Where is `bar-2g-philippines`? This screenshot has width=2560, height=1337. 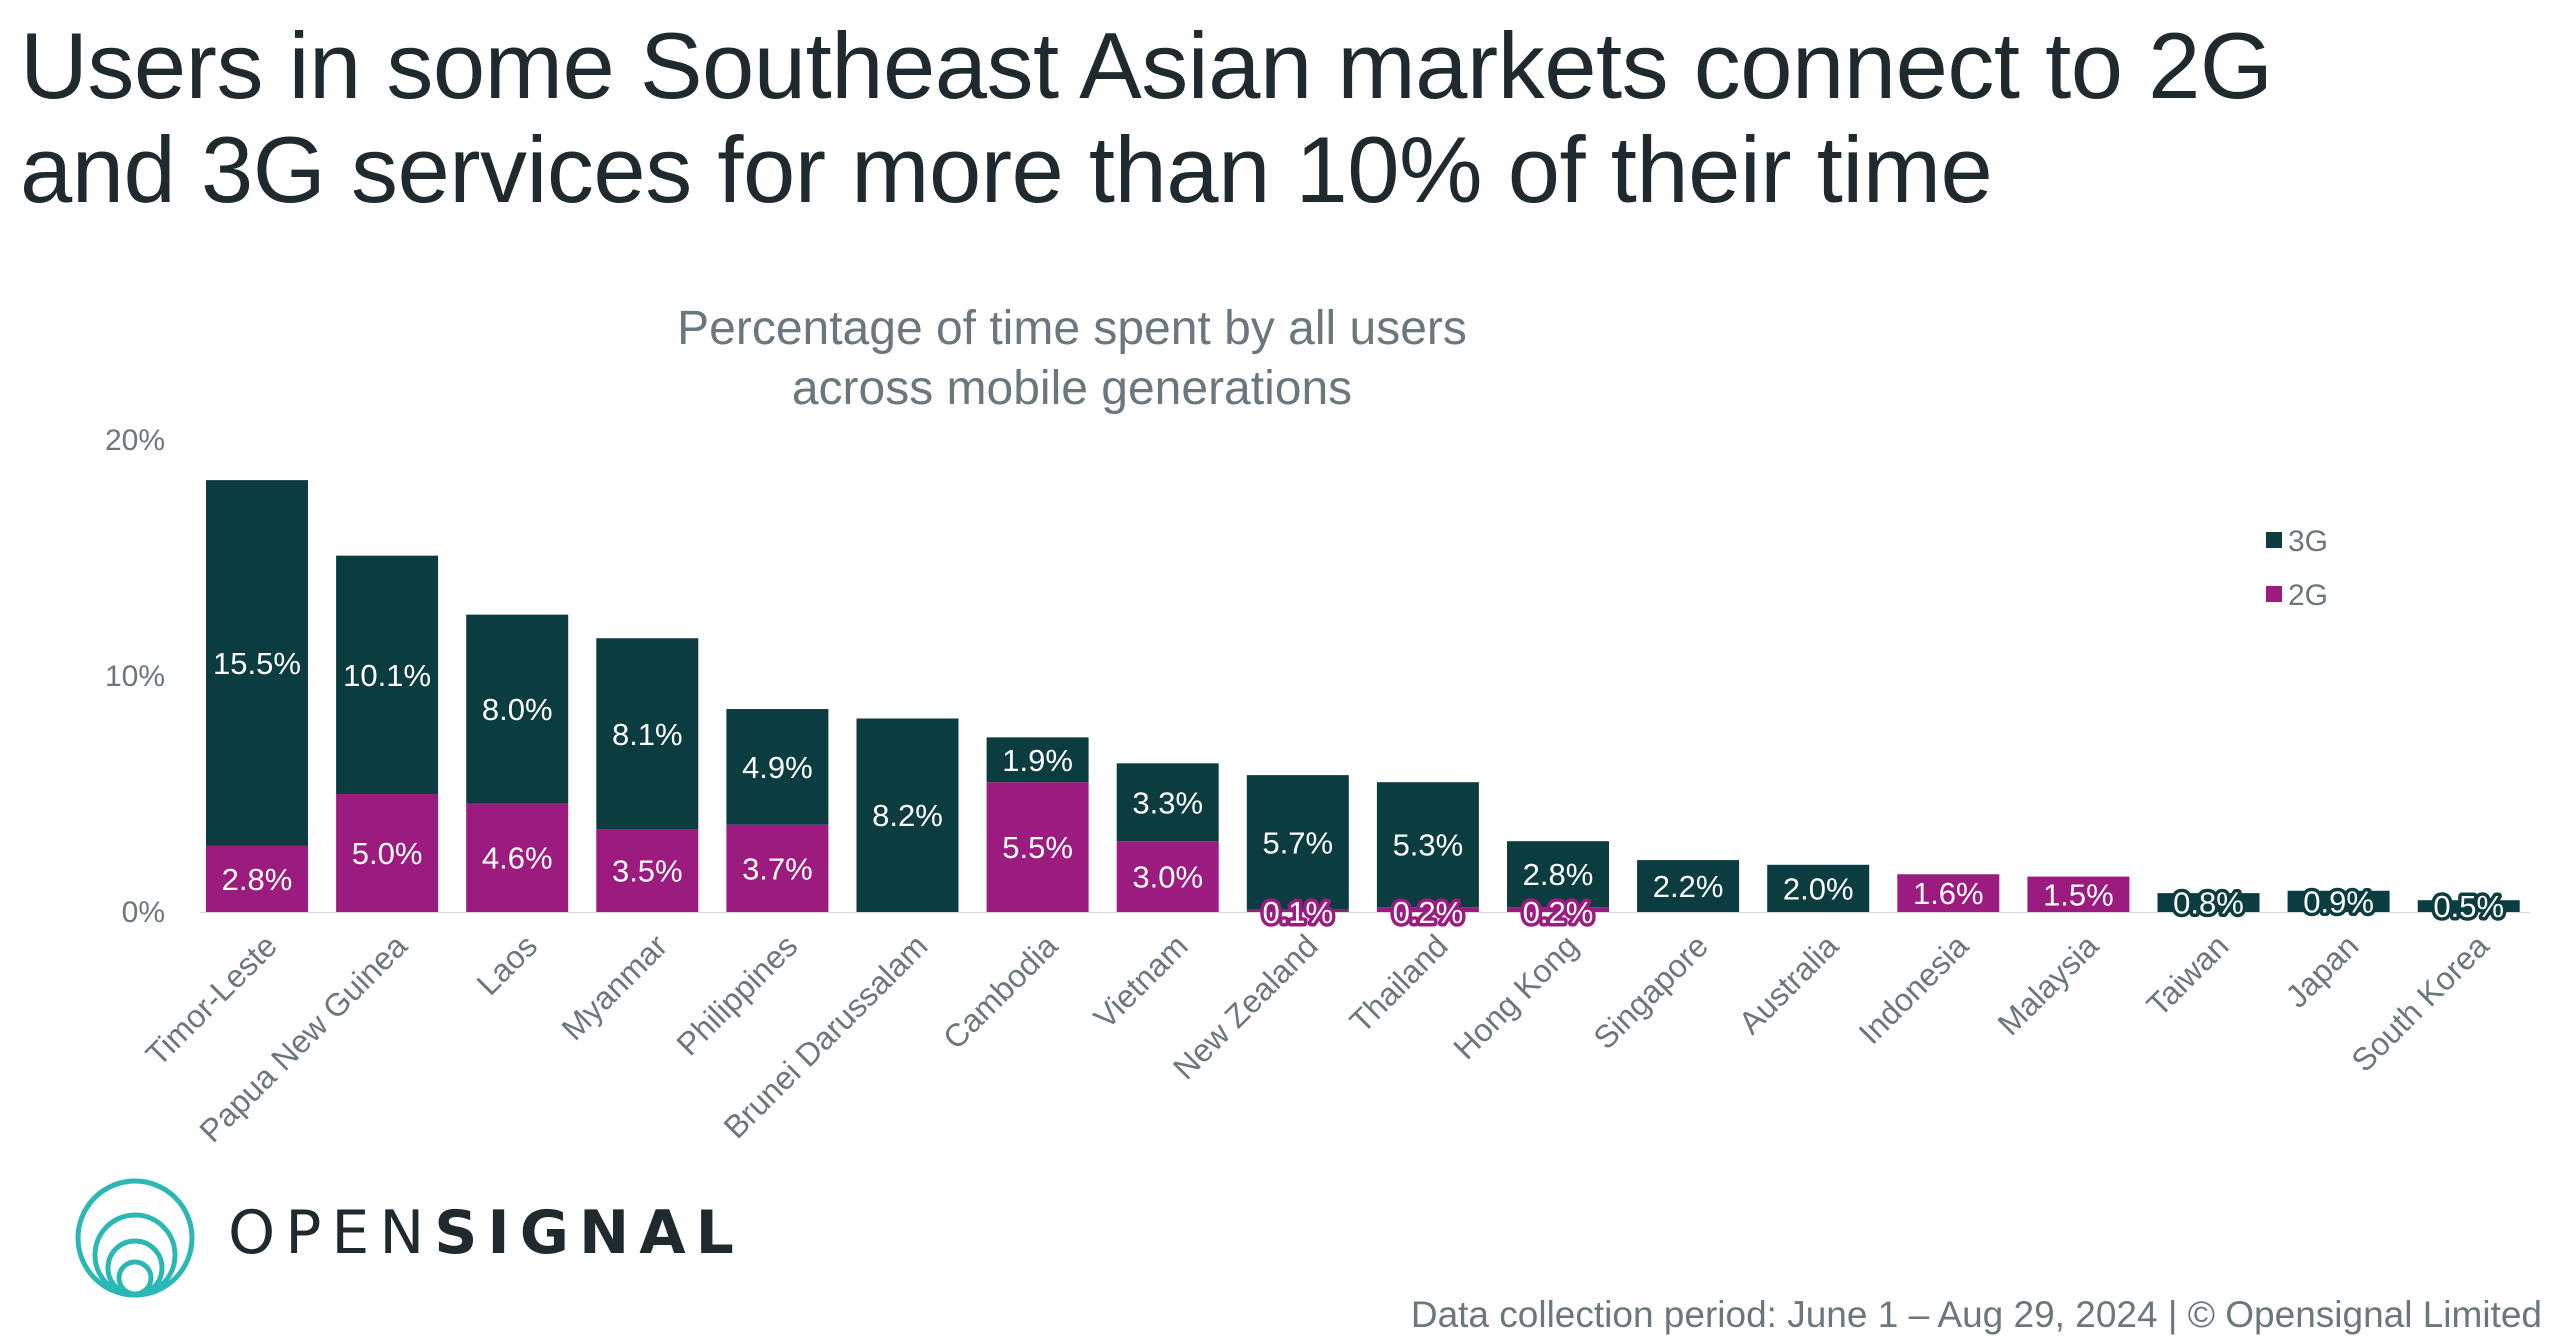 bar-2g-philippines is located at coordinates (777, 868).